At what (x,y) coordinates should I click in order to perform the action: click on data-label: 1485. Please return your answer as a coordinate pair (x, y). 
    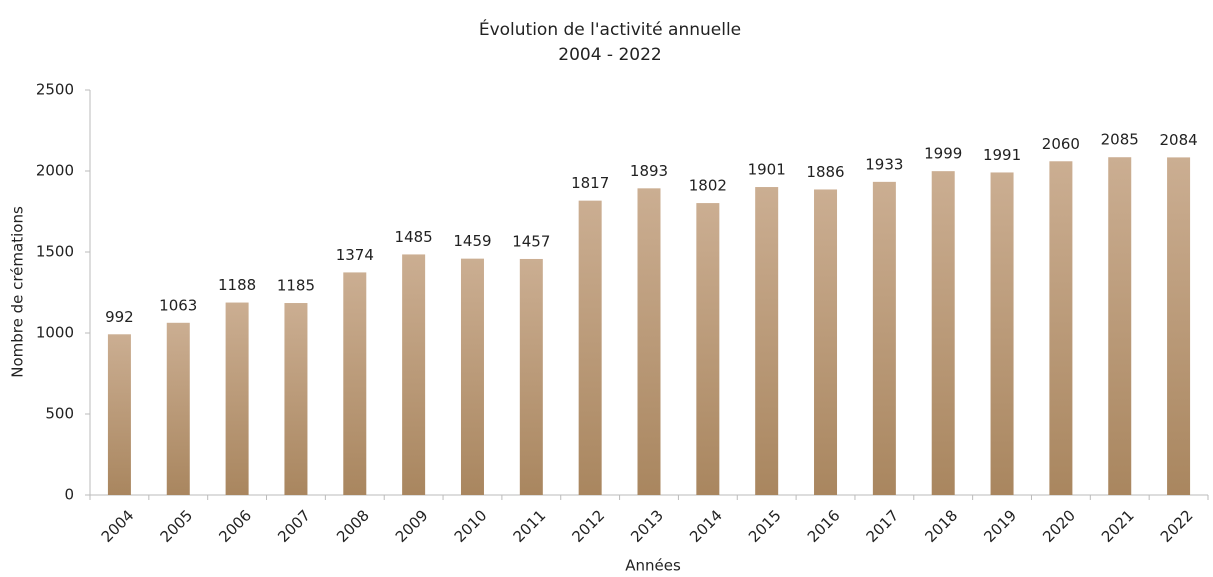
    Looking at the image, I should click on (414, 237).